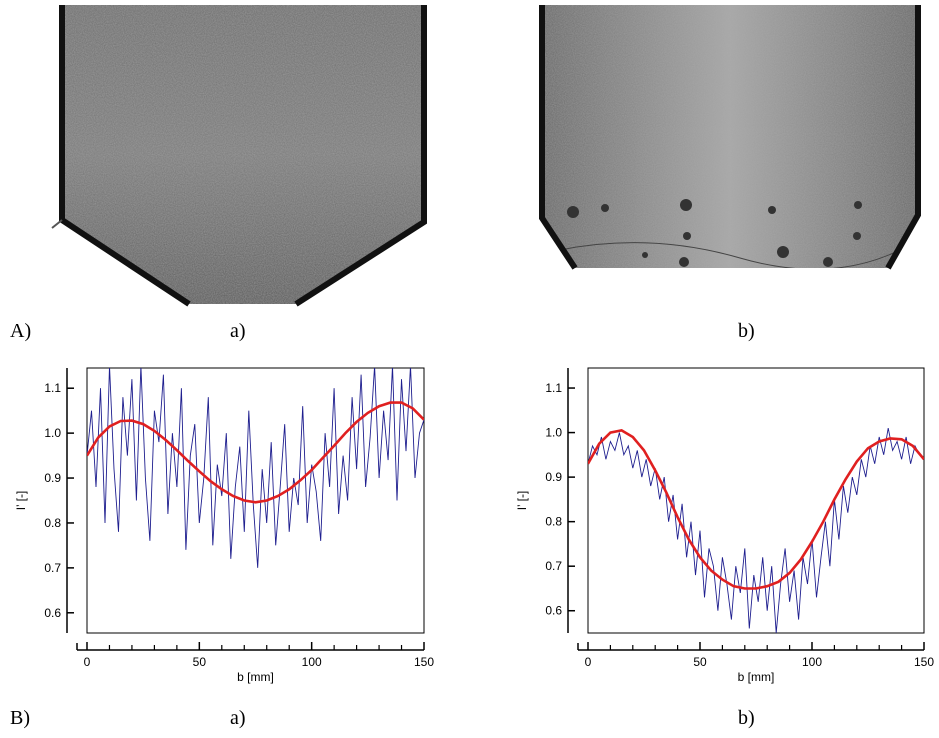  Describe the element at coordinates (20, 718) in the screenshot. I see `panel-label: B)` at that location.